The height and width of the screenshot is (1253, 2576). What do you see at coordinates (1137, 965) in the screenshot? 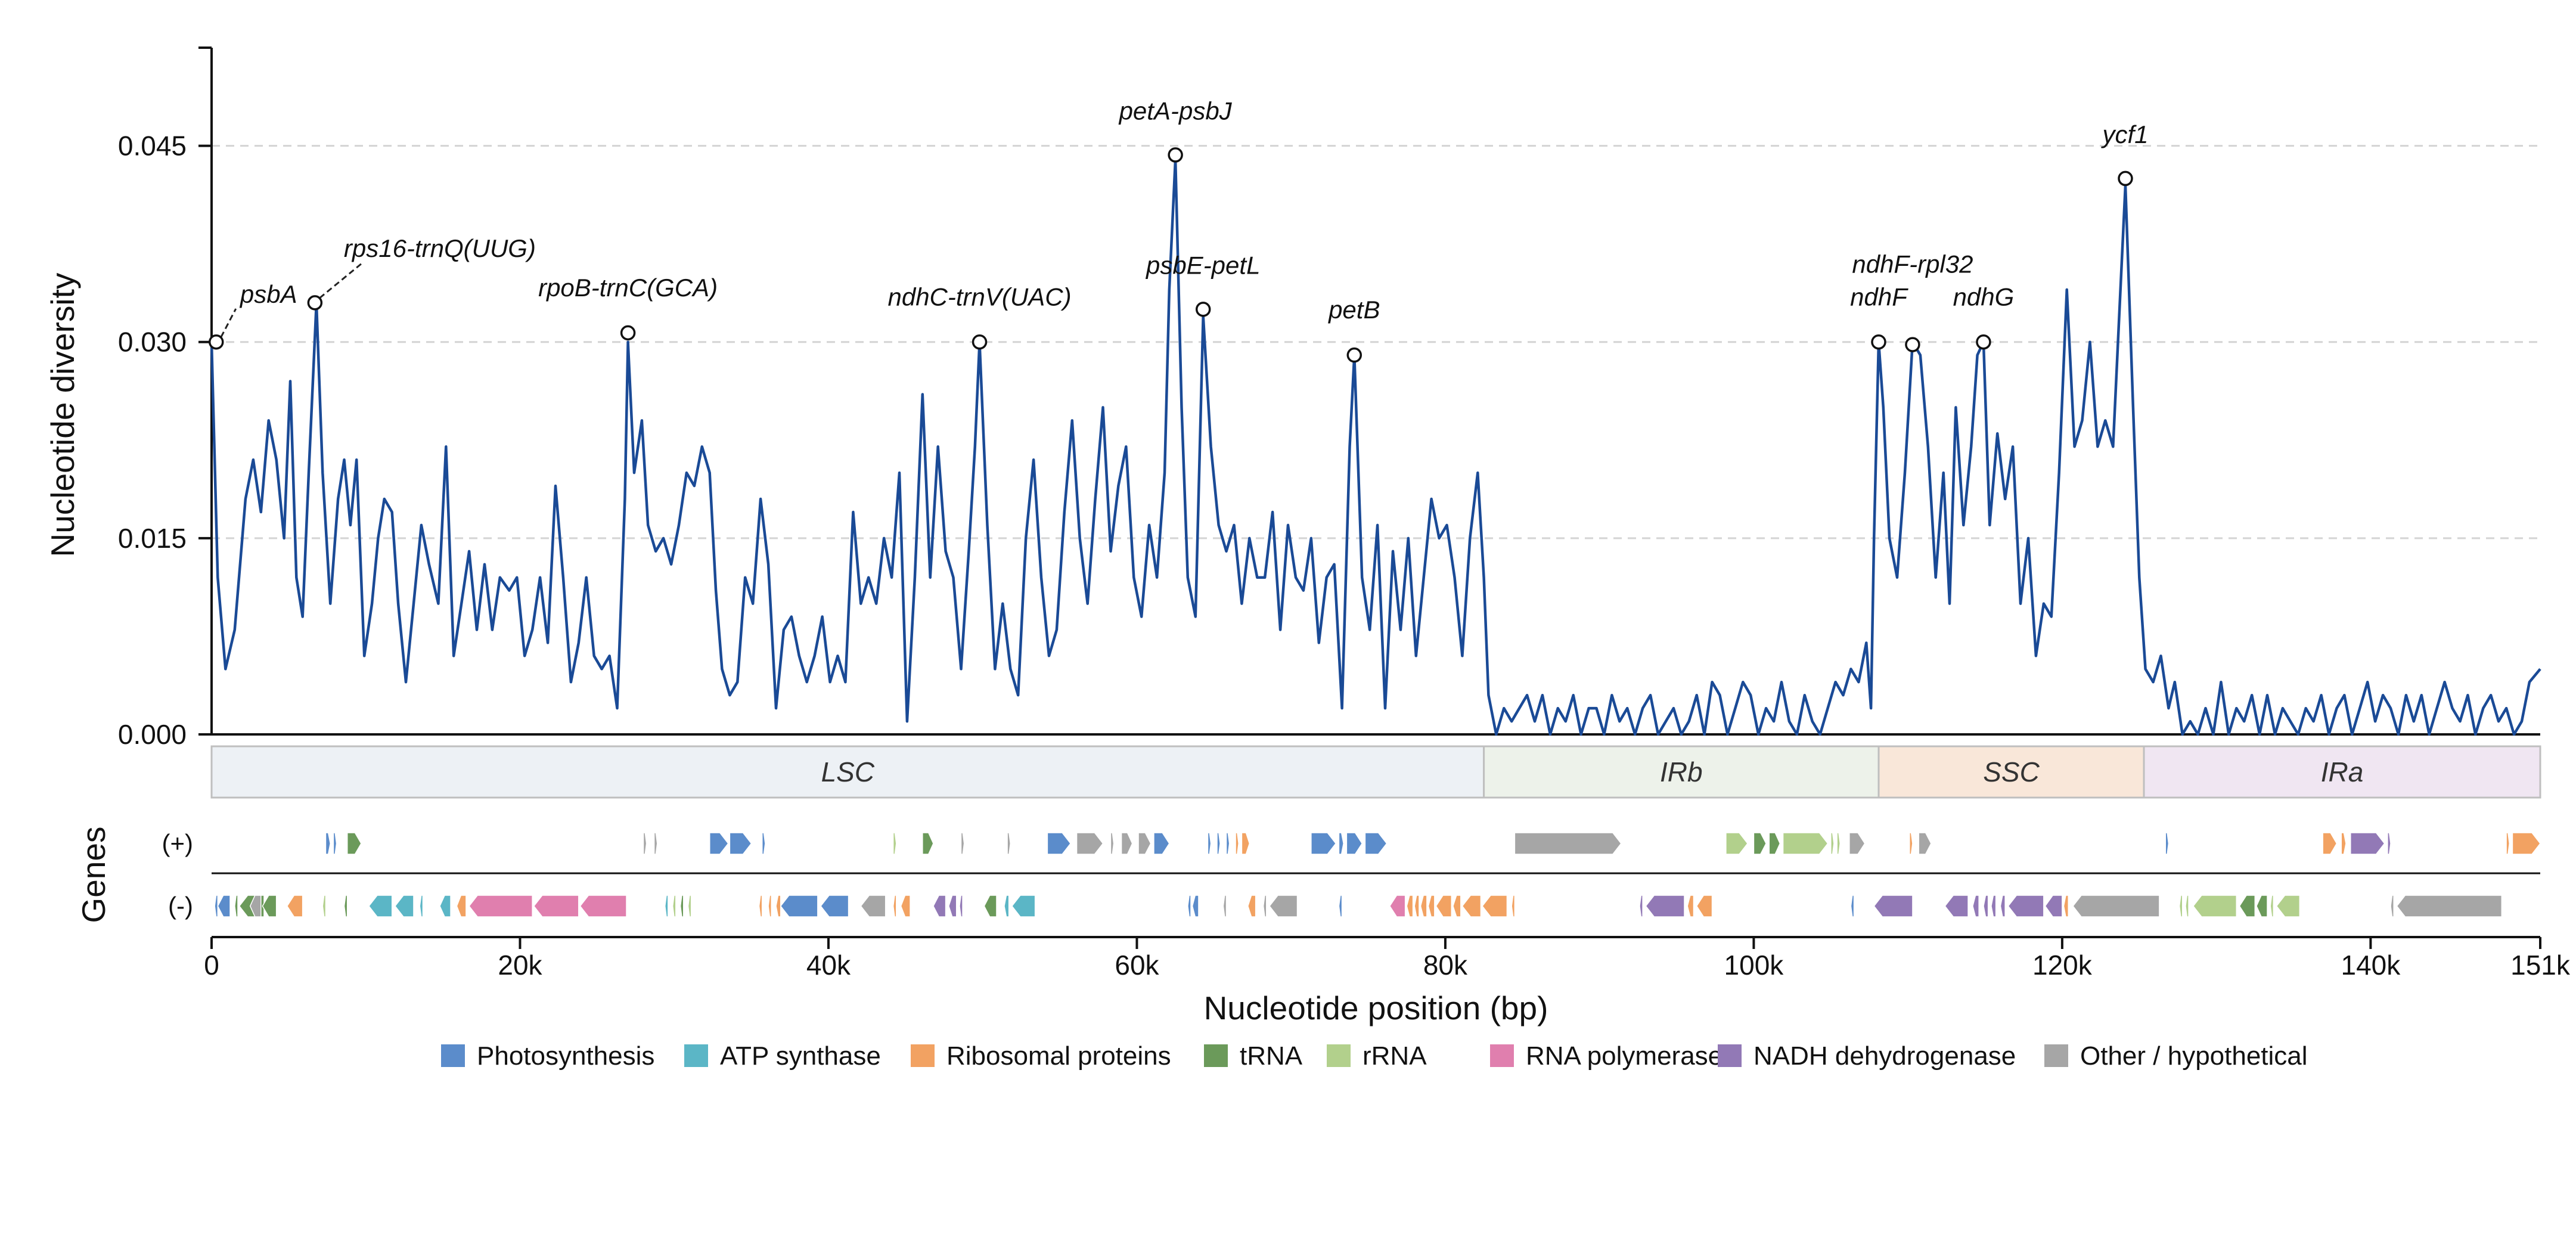
I see `x-tick-label: 60k` at bounding box center [1137, 965].